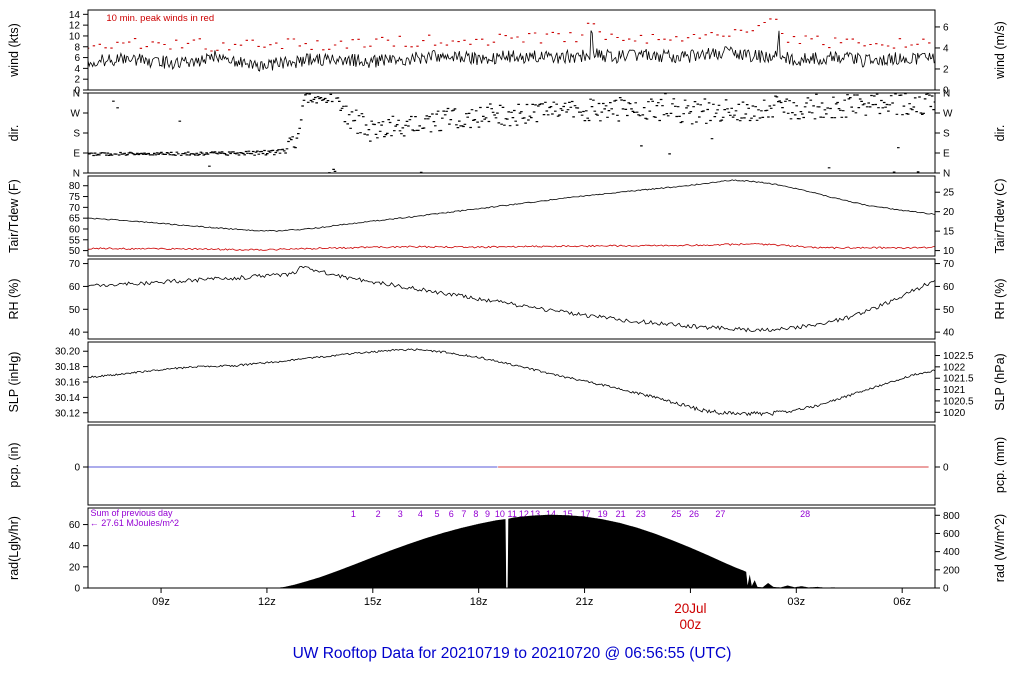 The width and height of the screenshot is (1024, 700). I want to click on left-tick-label: N, so click(76, 94).